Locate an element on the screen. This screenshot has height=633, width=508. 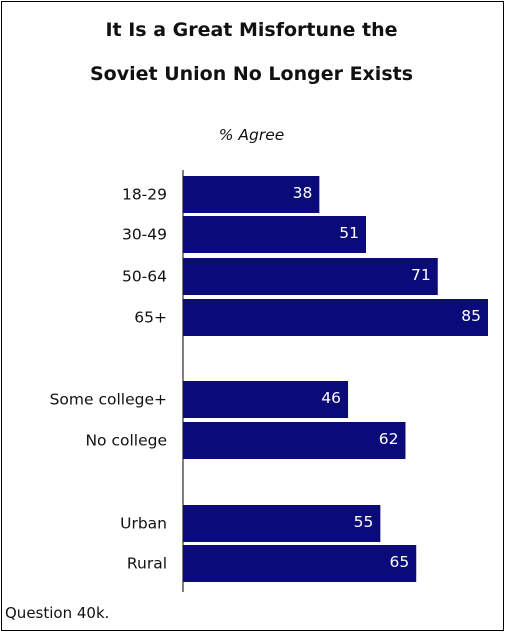
chart-title-line-2: Soviet Union No Longer Exists is located at coordinates (251, 74).